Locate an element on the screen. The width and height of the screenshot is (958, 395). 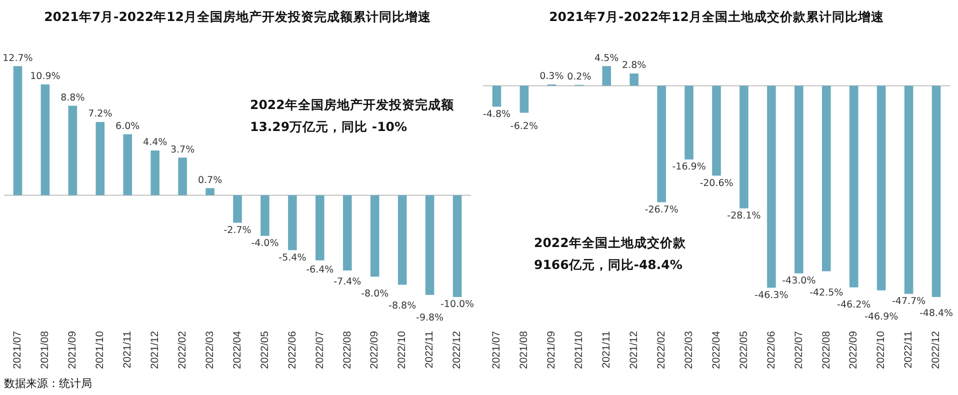
data-label: -46.3% is located at coordinates (771, 296).